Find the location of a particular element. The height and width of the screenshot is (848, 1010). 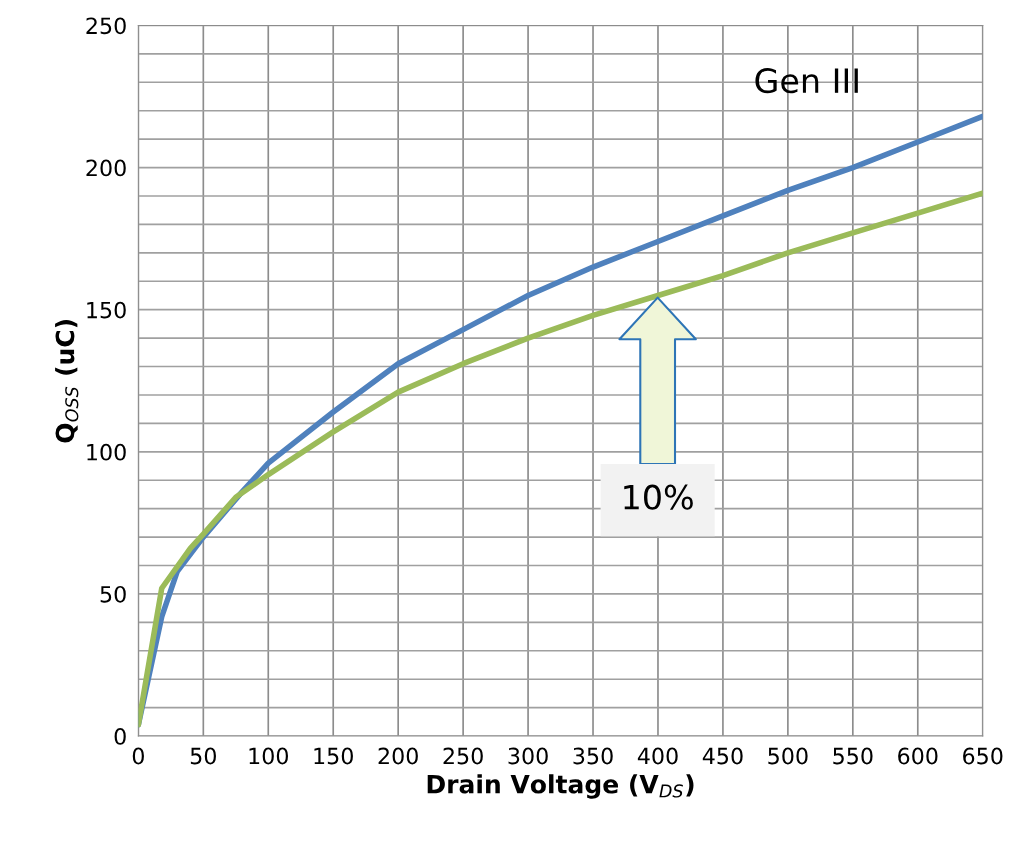

x-tick-label: 50 is located at coordinates (203, 756).